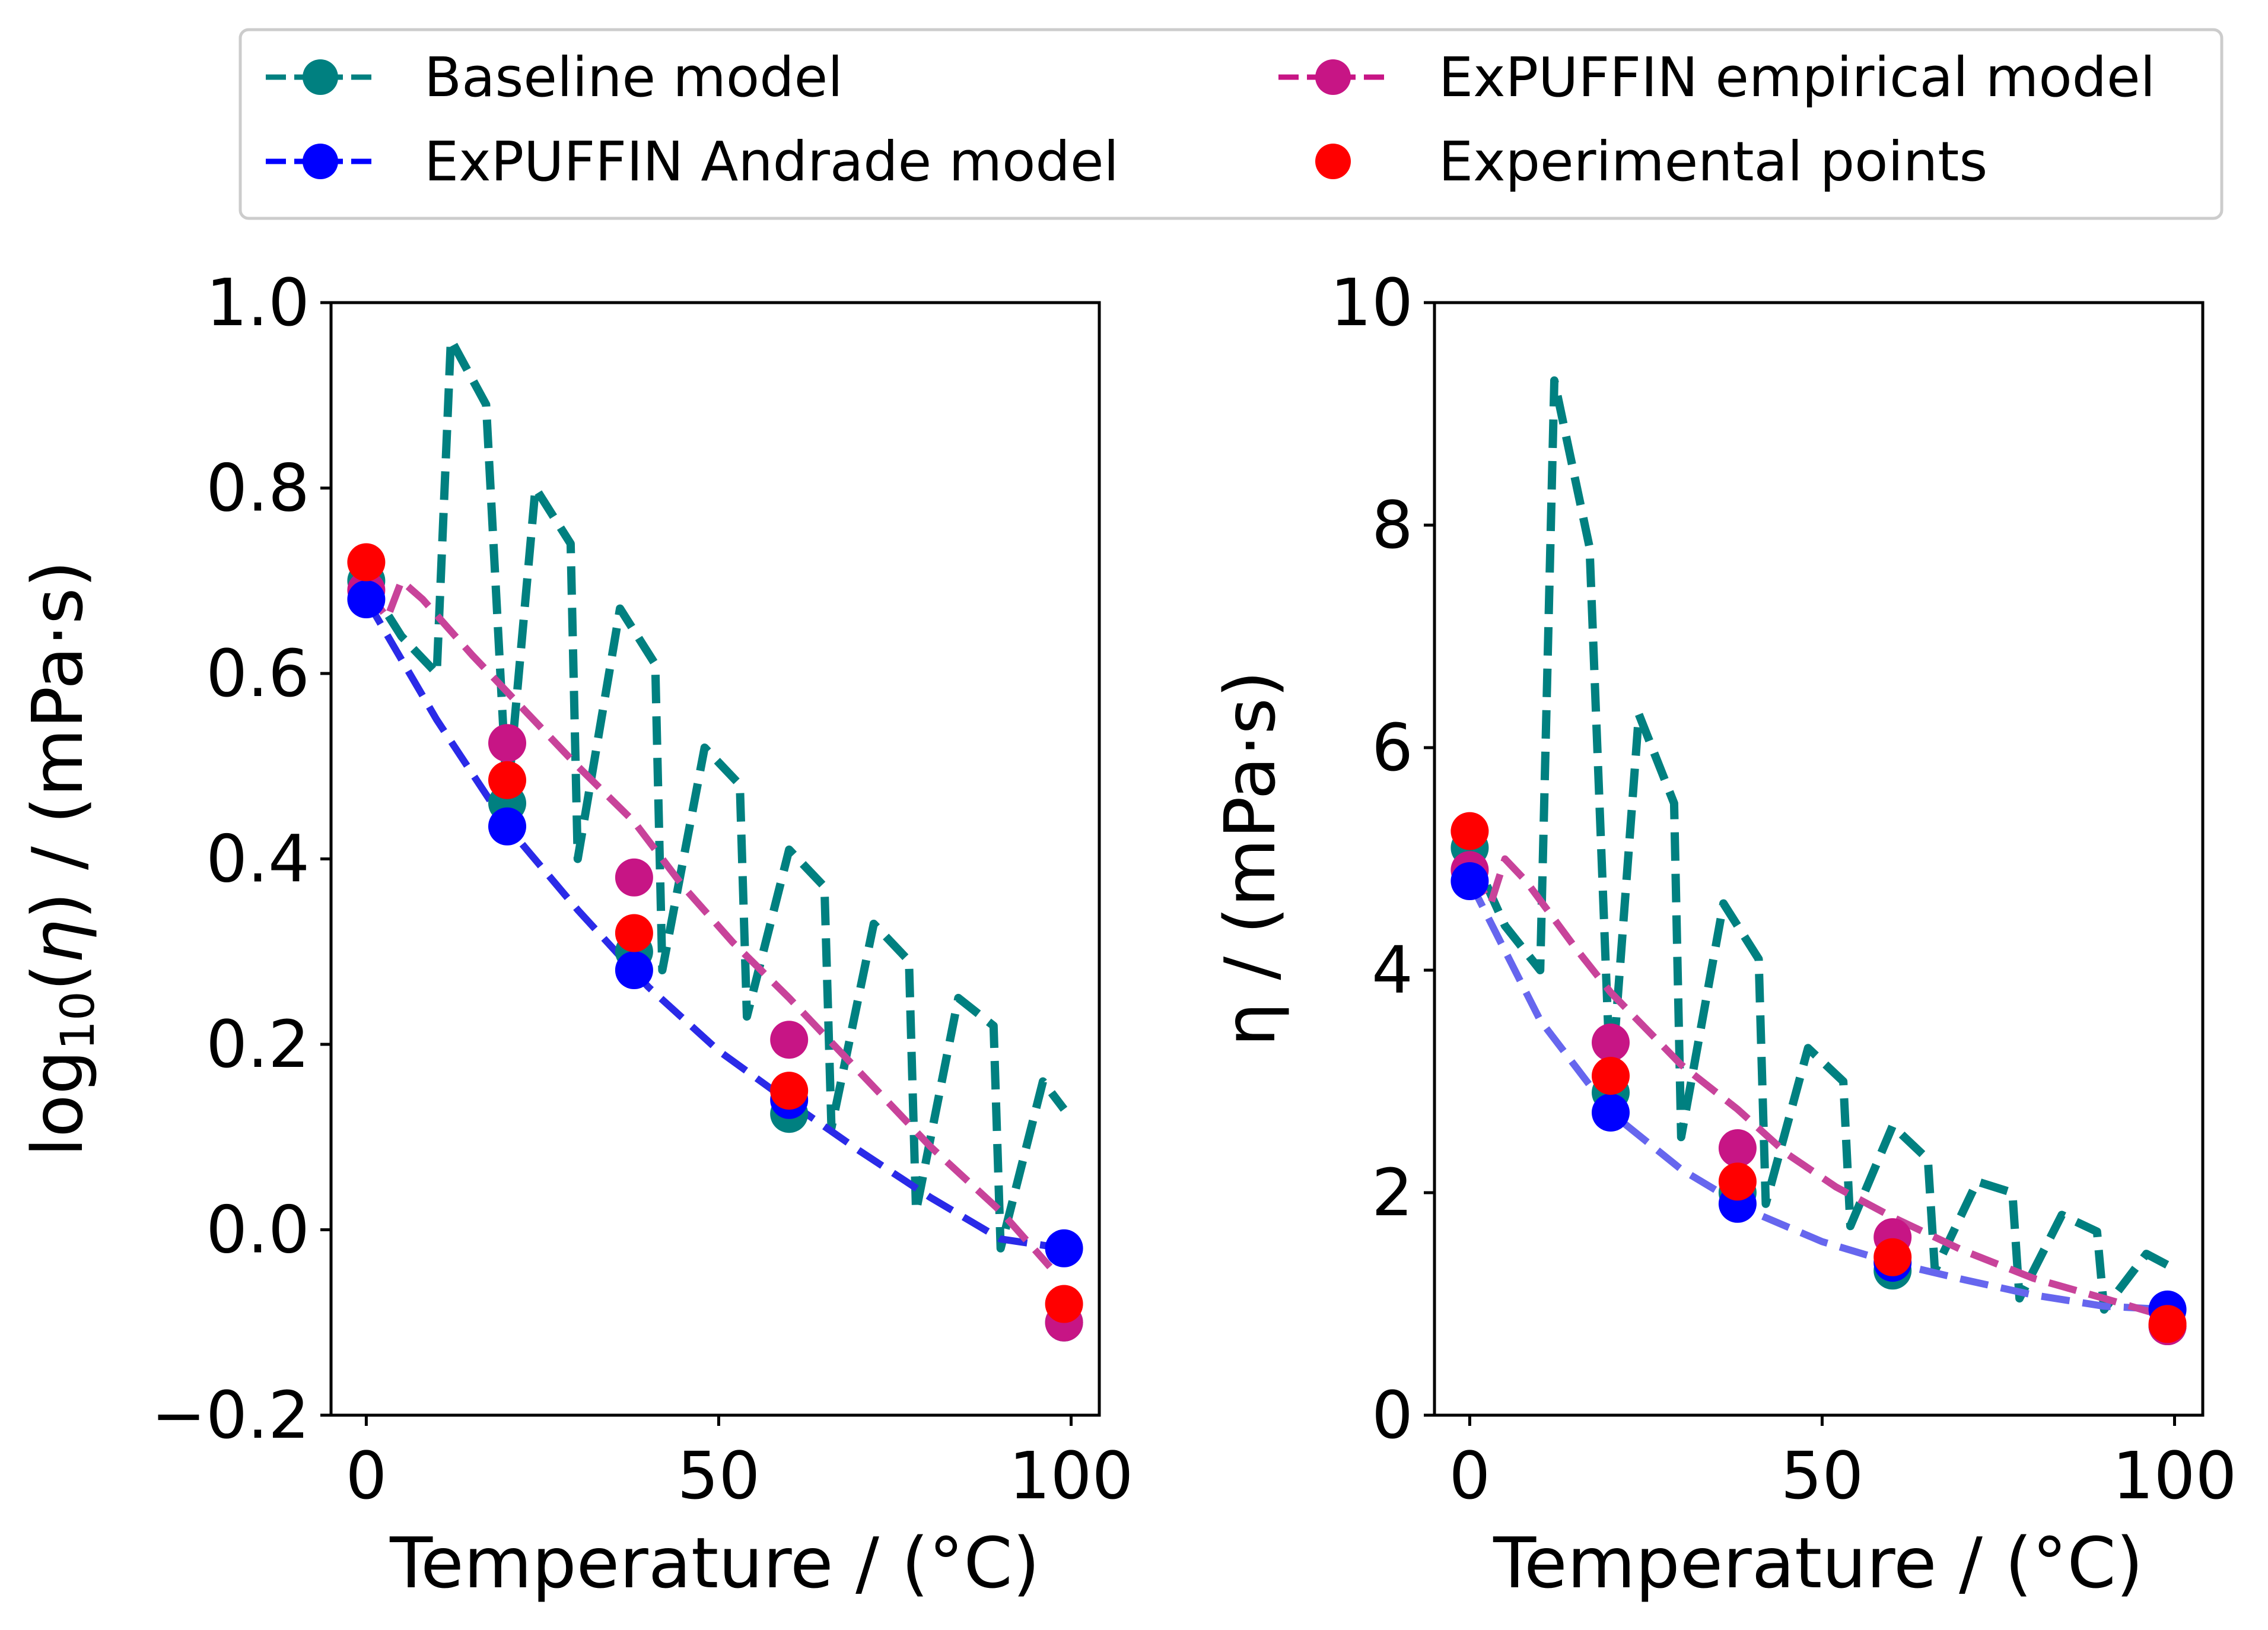 The image size is (2268, 1630). I want to click on legend-empirical-marker, so click(1333, 77).